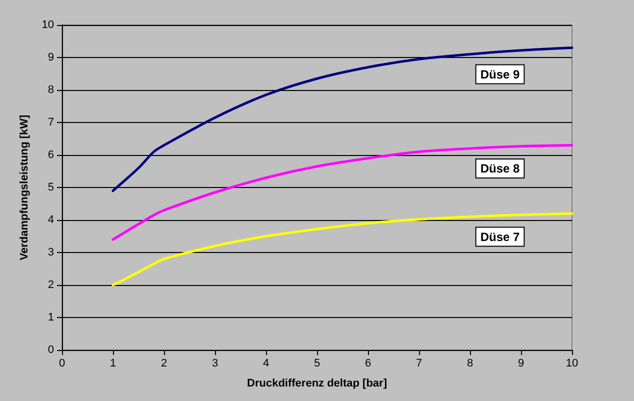 This screenshot has width=634, height=401. Describe the element at coordinates (24, 187) in the screenshot. I see `y-axis-title: Verdampfungsleistung [kW]` at that location.